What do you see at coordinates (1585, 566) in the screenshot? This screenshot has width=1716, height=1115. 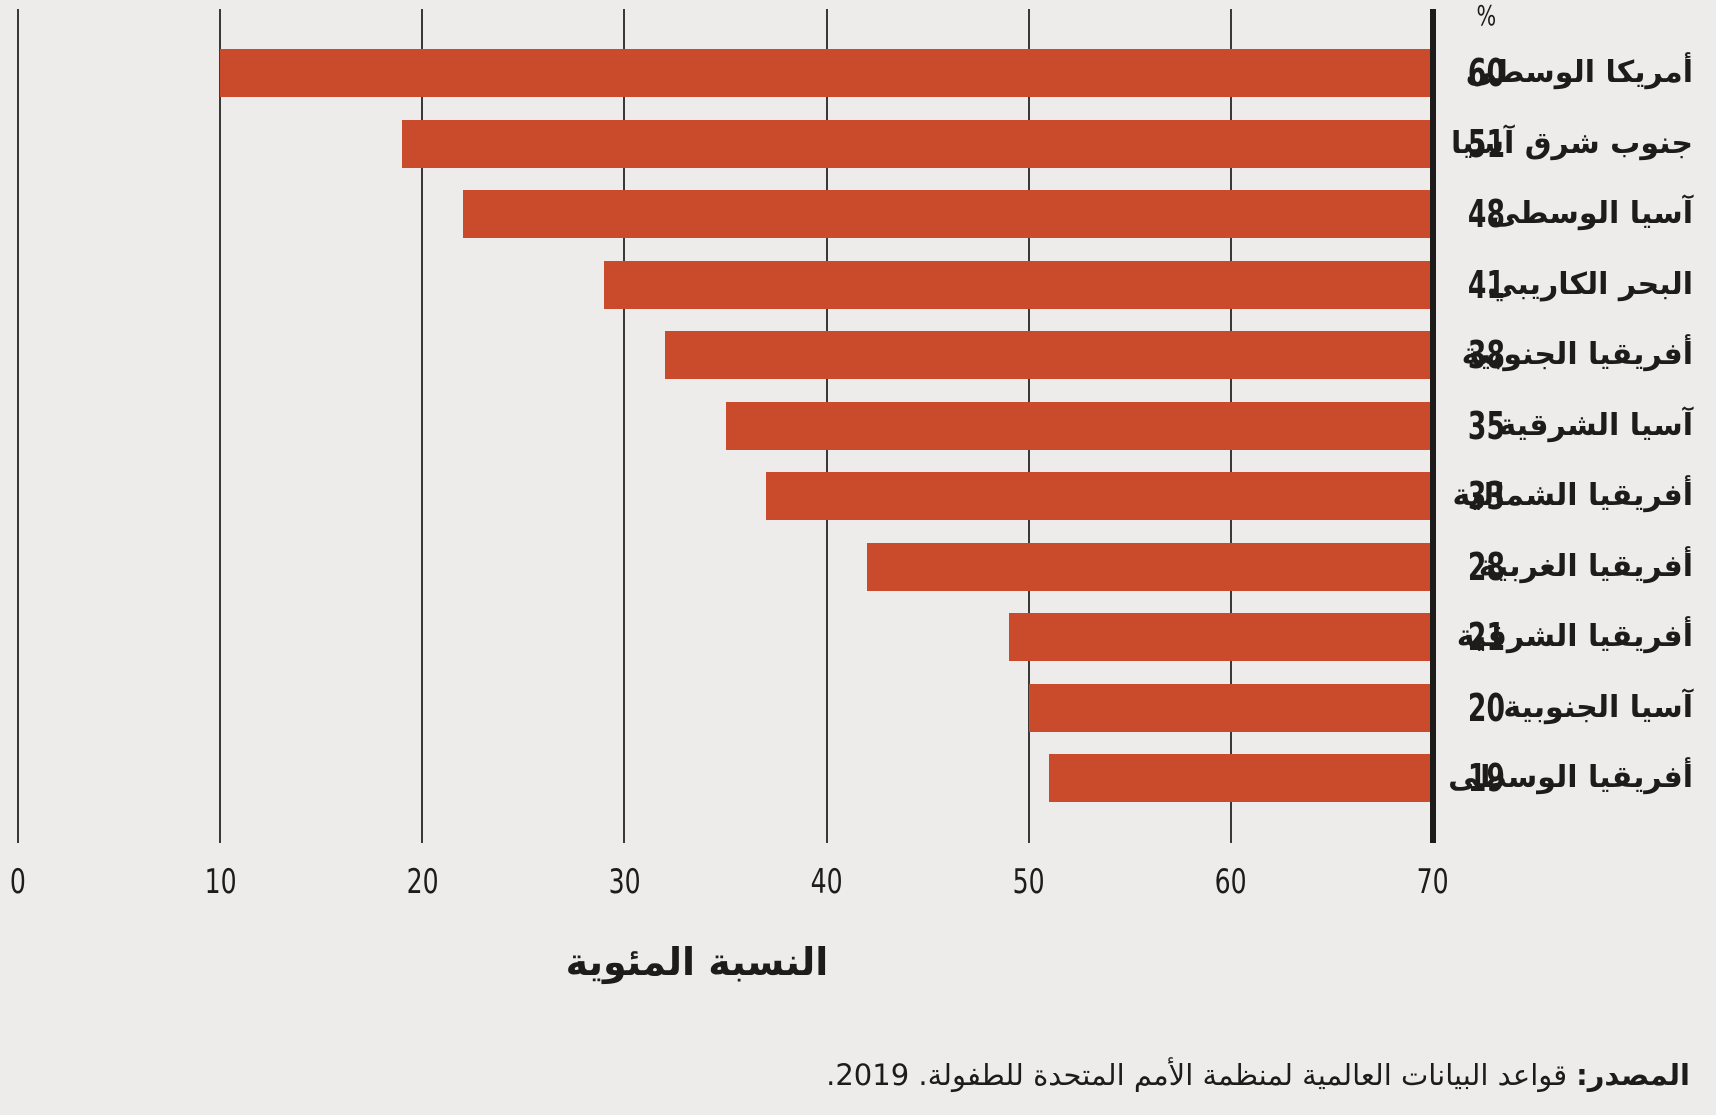 I see `category-label: أفريقيا الغربية` at bounding box center [1585, 566].